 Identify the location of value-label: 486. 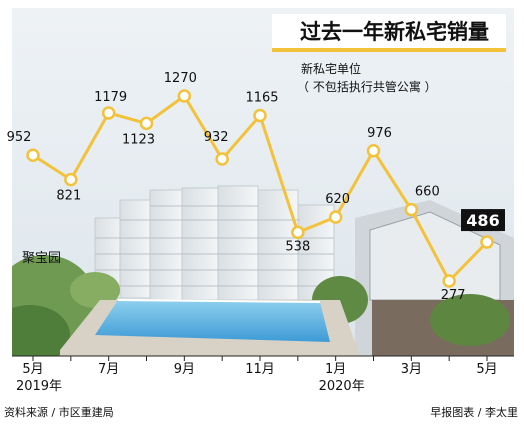
(482, 220).